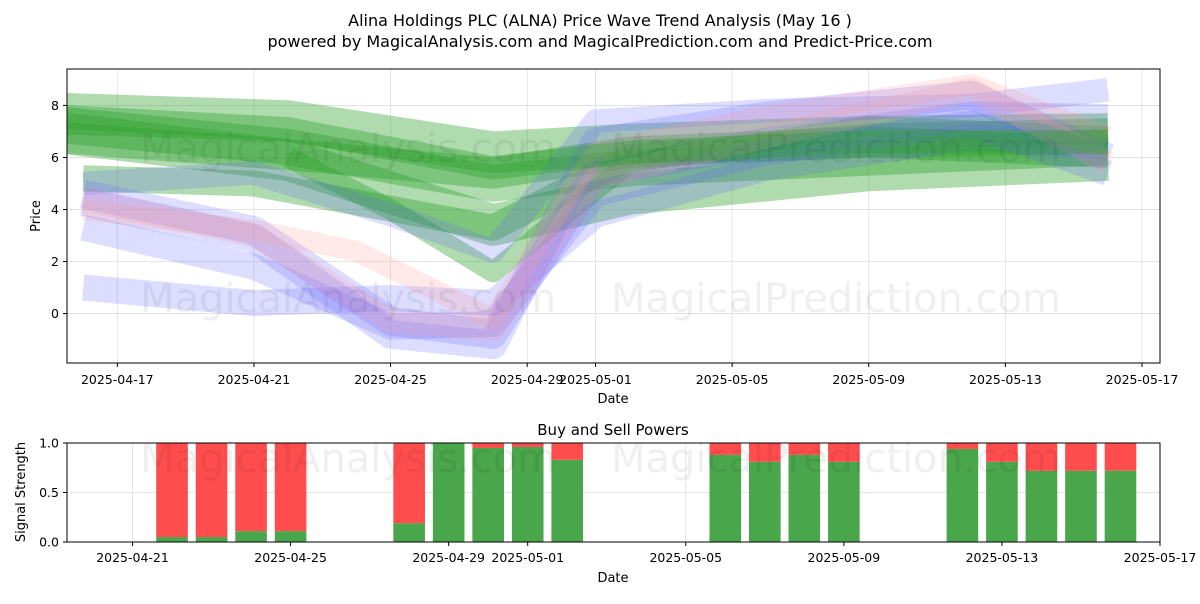 The height and width of the screenshot is (604, 1200). Describe the element at coordinates (732, 379) in the screenshot. I see `price-x-tick-label: 2025-05-05` at that location.